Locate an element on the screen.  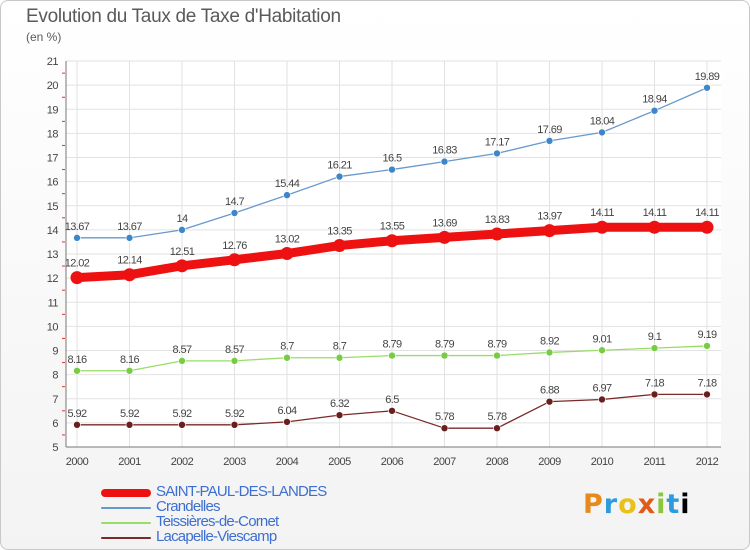
data-label: 12.14 is located at coordinates (129, 261).